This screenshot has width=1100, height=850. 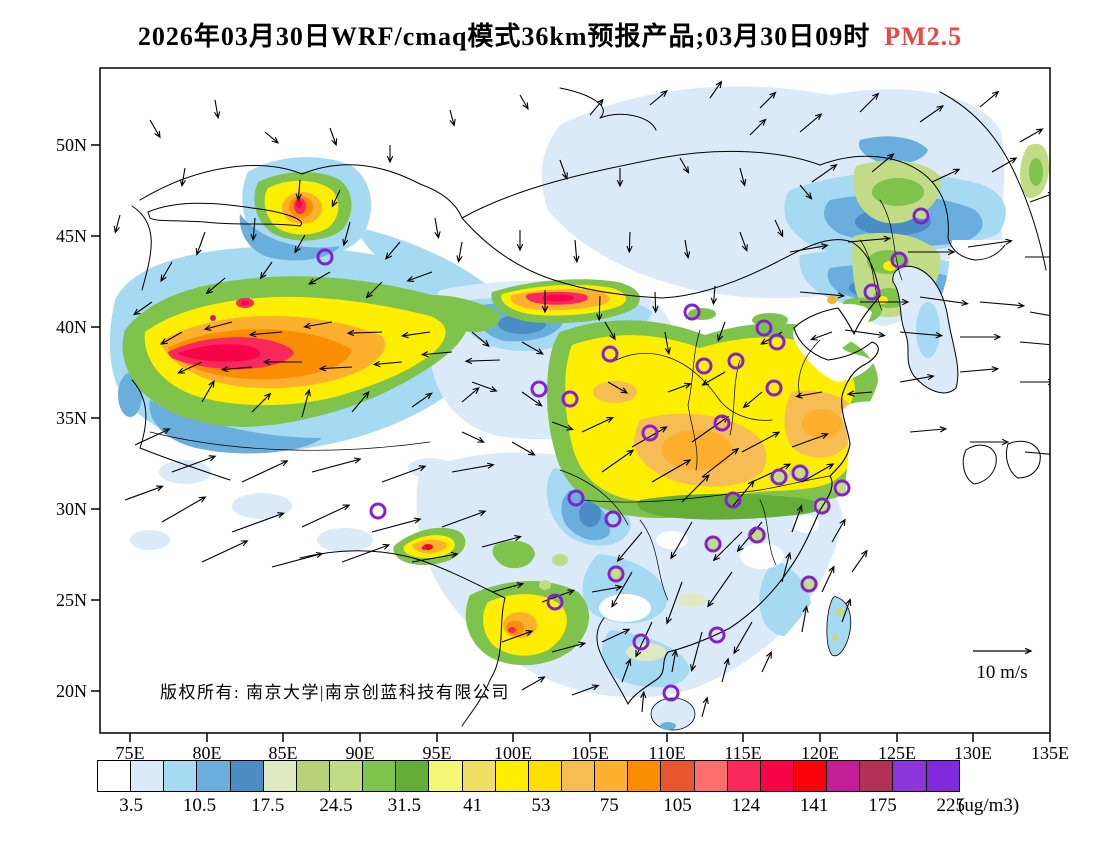 I want to click on lon-label: 115E, so click(x=742, y=753).